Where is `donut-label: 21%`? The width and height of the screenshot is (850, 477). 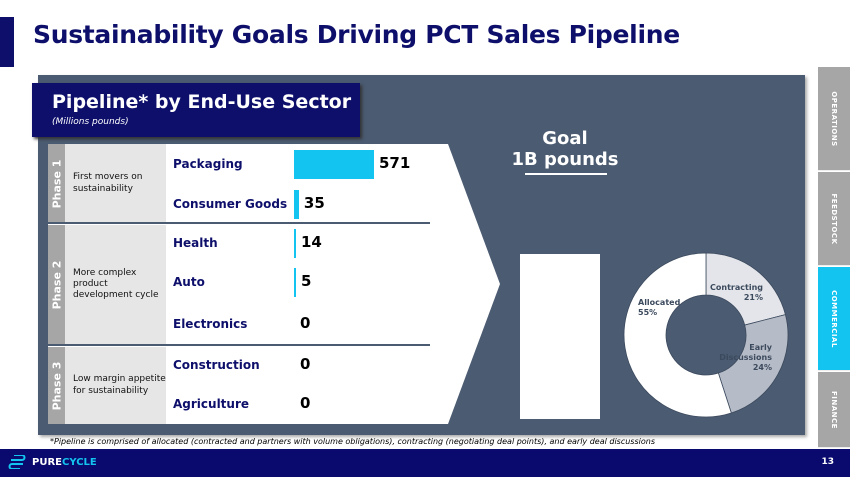 donut-label: 21% is located at coordinates (753, 297).